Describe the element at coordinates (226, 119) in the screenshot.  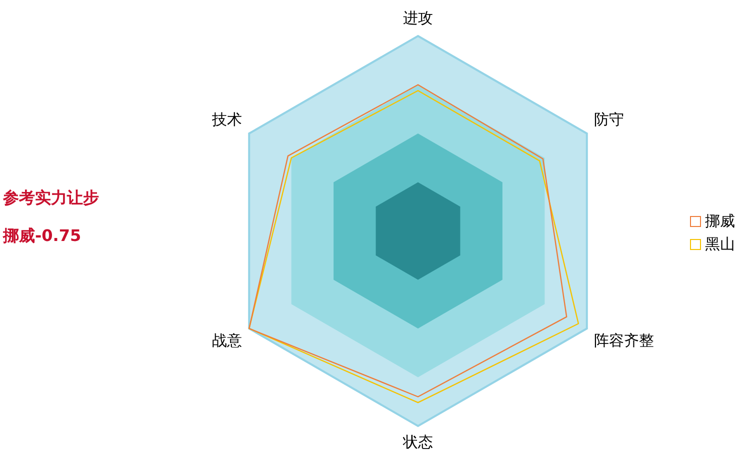
I see `spoke-label: 技术` at that location.